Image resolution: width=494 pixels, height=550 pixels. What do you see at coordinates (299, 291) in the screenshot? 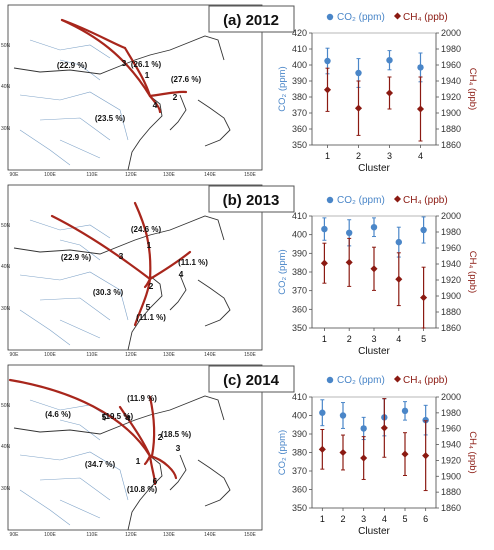
I see `left-tick-label: 370` at bounding box center [299, 291].